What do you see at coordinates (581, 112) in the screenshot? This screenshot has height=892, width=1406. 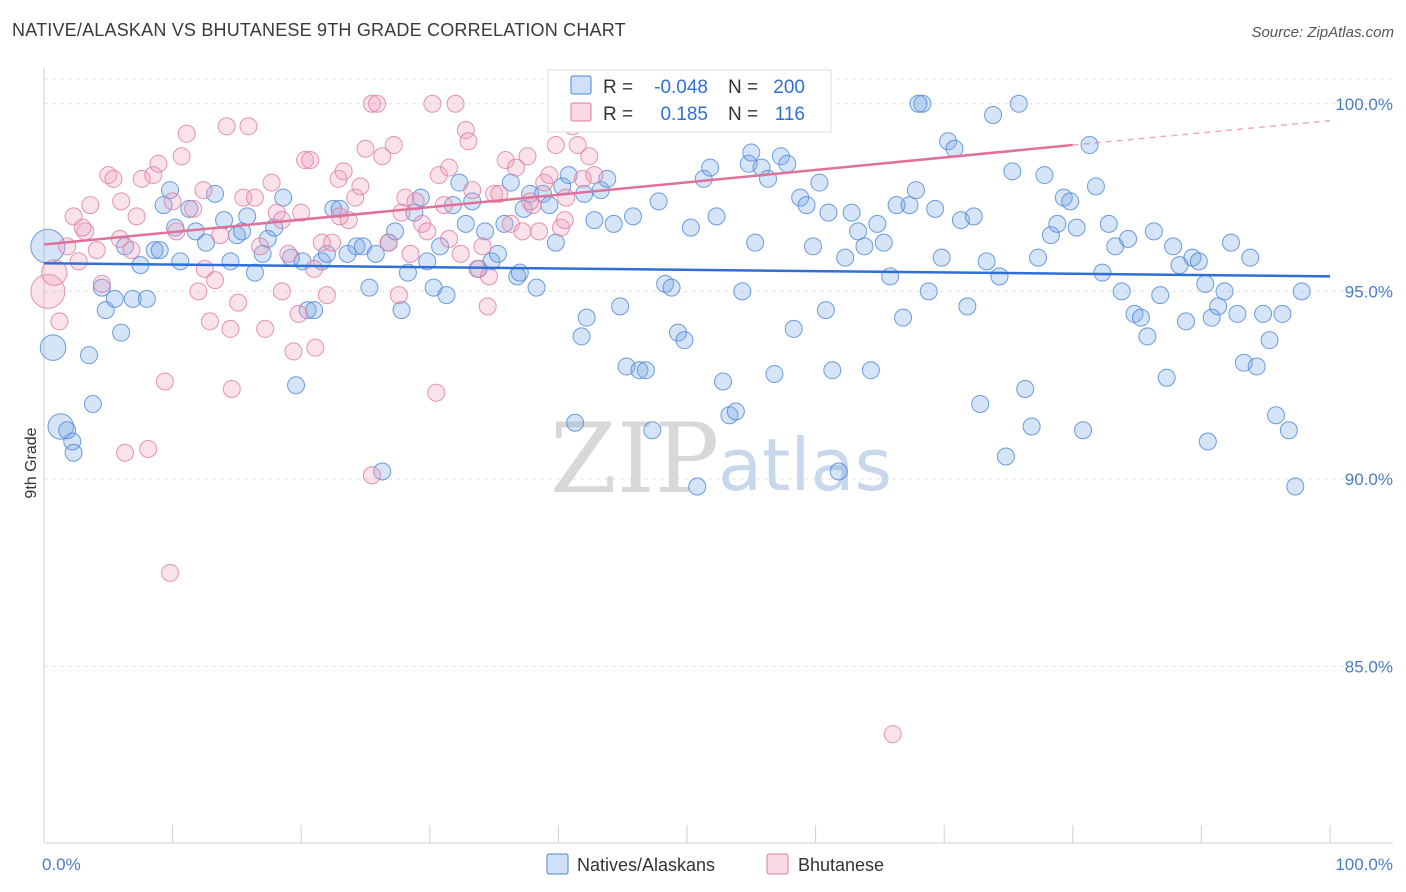 I see `stats-legend-swatch-bhutanese` at bounding box center [581, 112].